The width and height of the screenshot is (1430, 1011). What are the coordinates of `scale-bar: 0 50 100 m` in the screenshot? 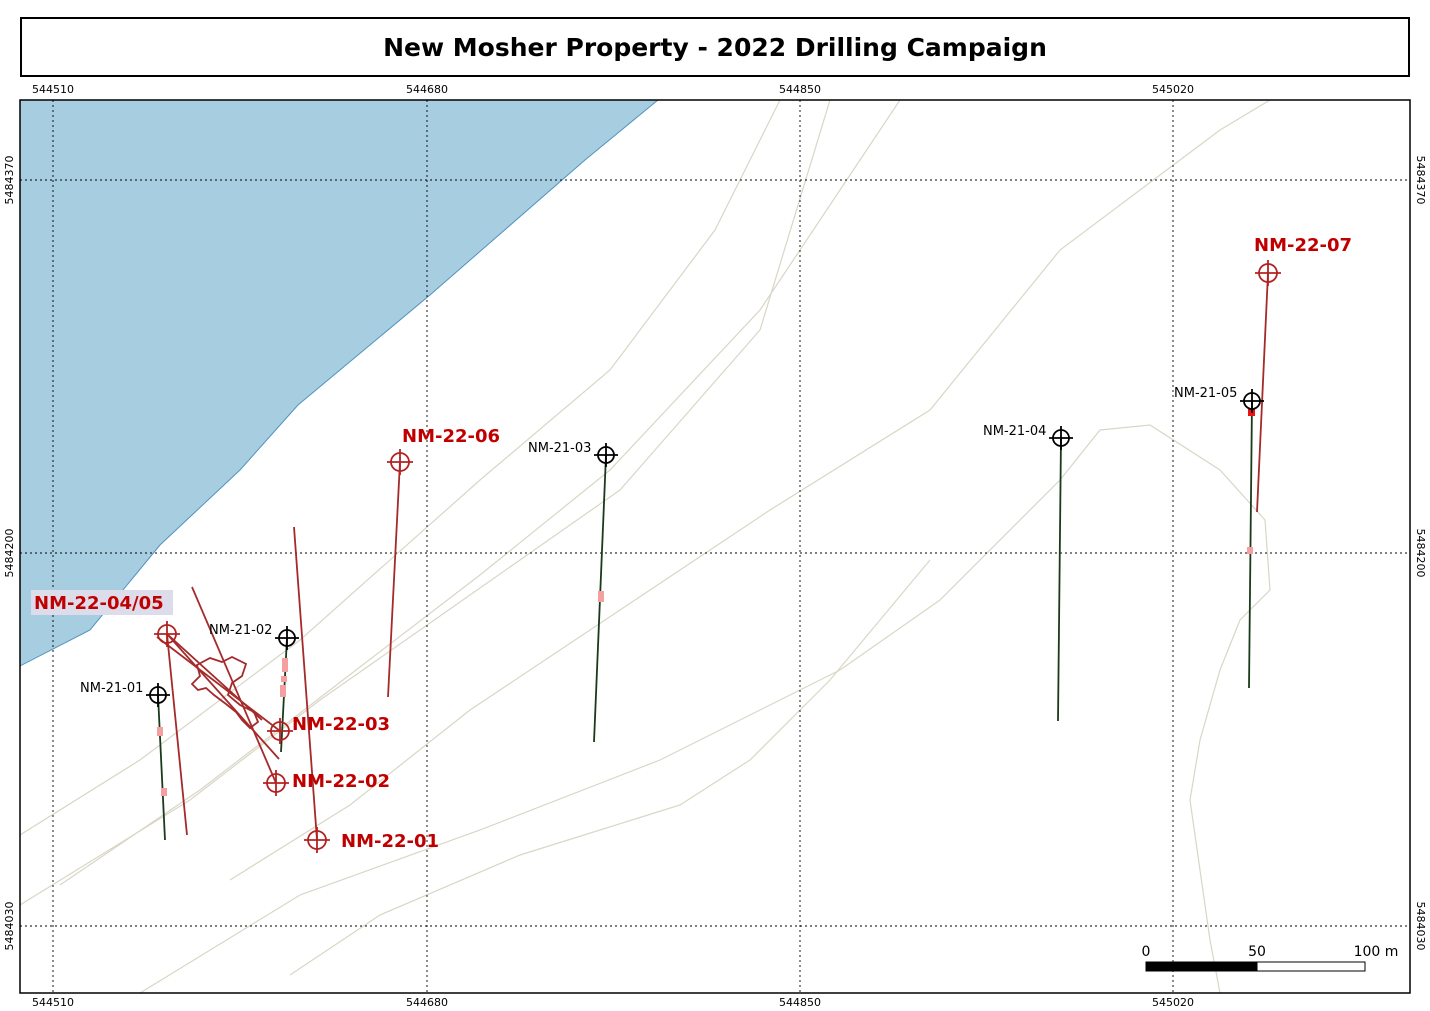 It's located at (1270, 958).